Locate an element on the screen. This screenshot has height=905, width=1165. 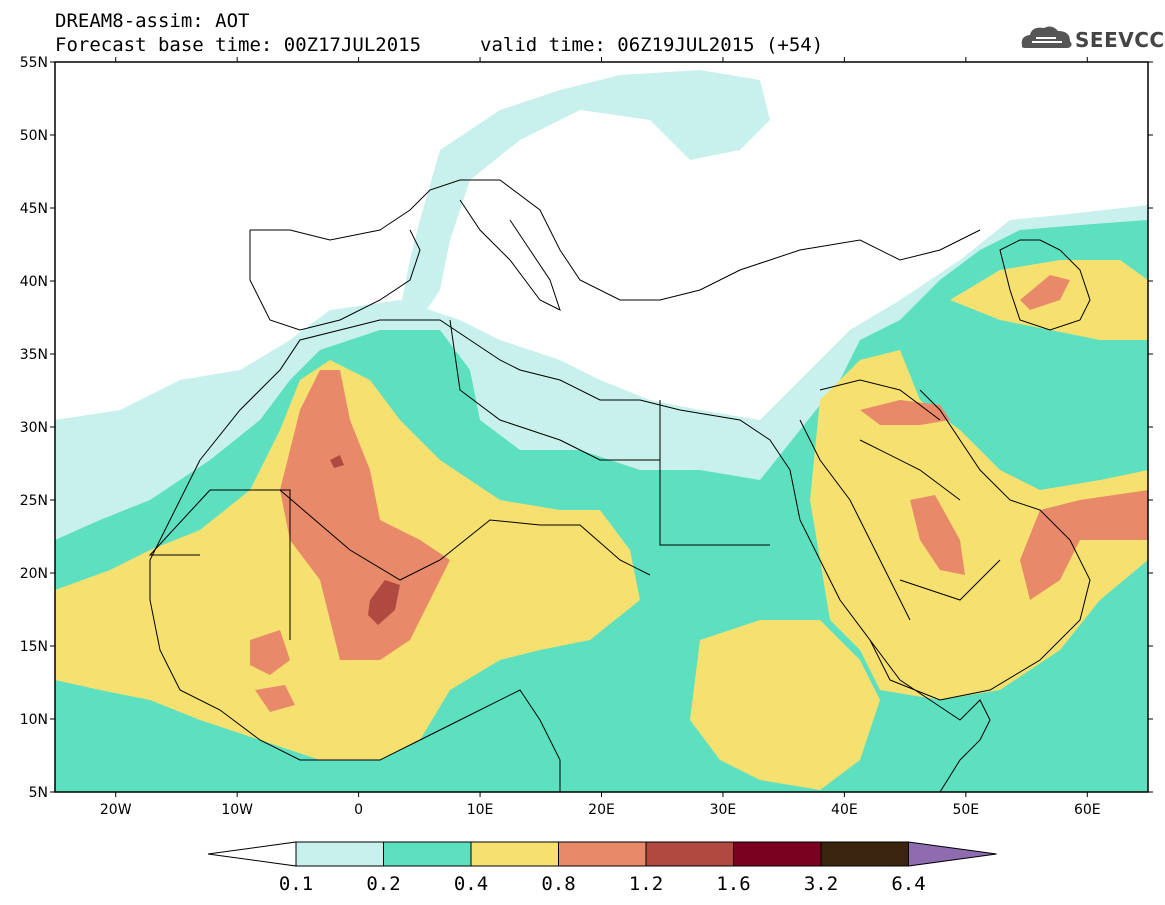
lon-label: 30E is located at coordinates (723, 810).